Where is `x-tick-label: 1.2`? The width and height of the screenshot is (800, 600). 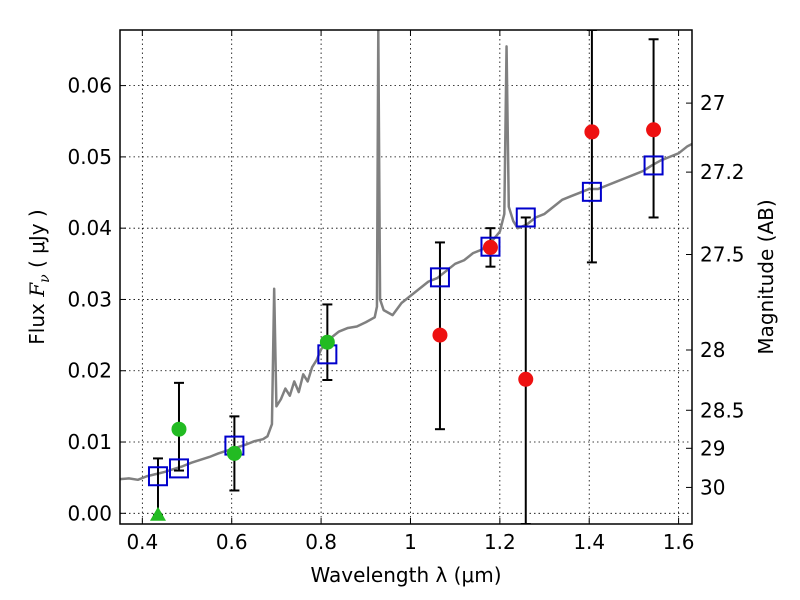
x-tick-label: 1.2 is located at coordinates (500, 542).